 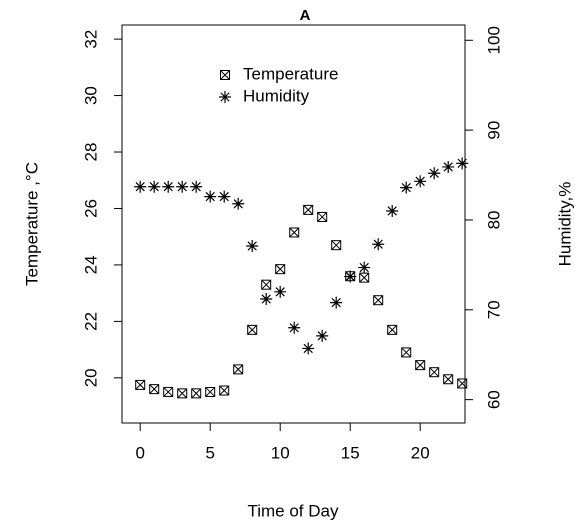 What do you see at coordinates (31, 224) in the screenshot?
I see `y-axis-label: Temperature ,°C` at bounding box center [31, 224].